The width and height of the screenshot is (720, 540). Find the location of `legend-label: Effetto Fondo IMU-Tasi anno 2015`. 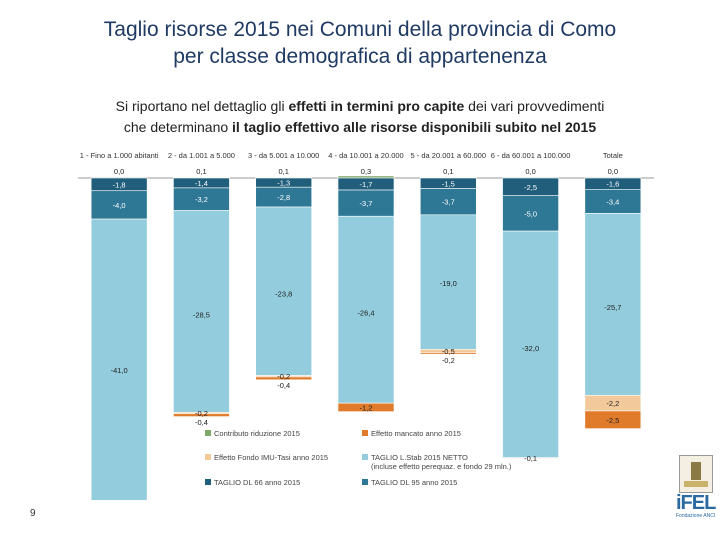

legend-label: Effetto Fondo IMU-Tasi anno 2015 is located at coordinates (271, 457).